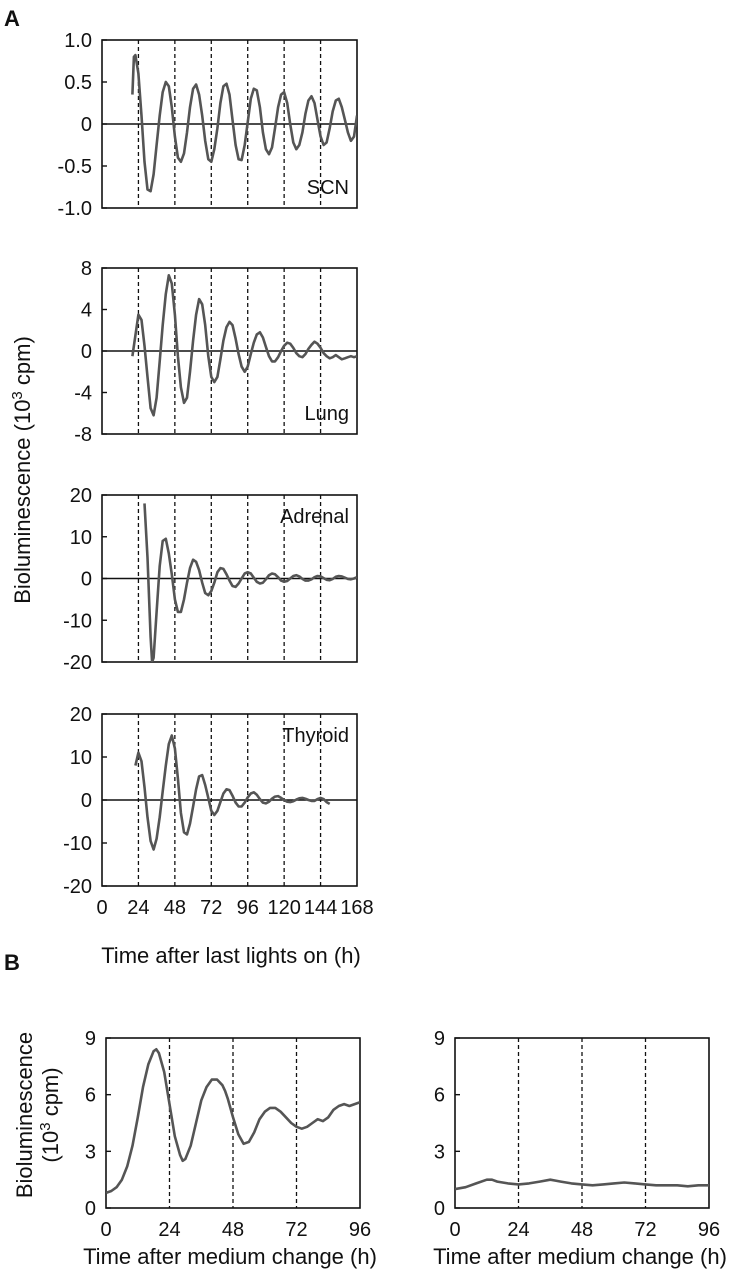  What do you see at coordinates (83, 394) in the screenshot?
I see `y-tick-label-lung-3: -4` at bounding box center [83, 394].